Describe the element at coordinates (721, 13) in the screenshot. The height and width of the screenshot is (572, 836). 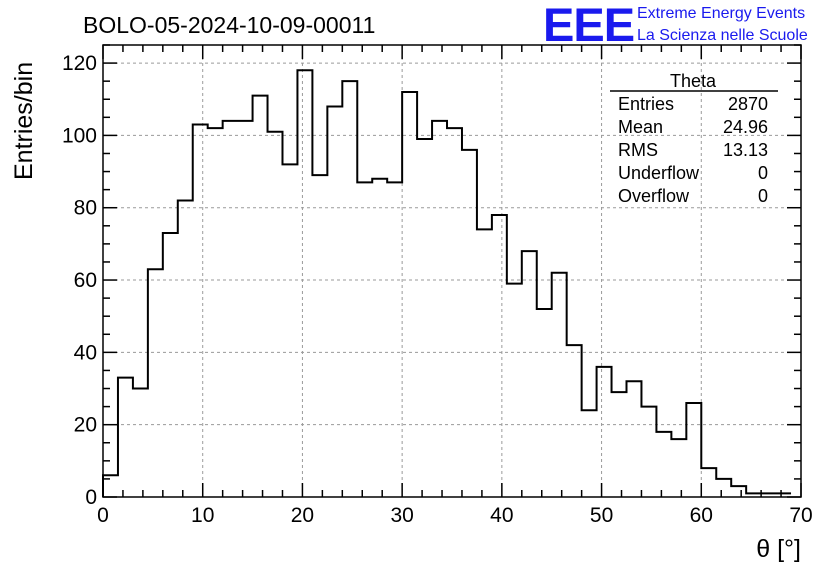
I see `logo-line1: Extreme Energy Events` at that location.